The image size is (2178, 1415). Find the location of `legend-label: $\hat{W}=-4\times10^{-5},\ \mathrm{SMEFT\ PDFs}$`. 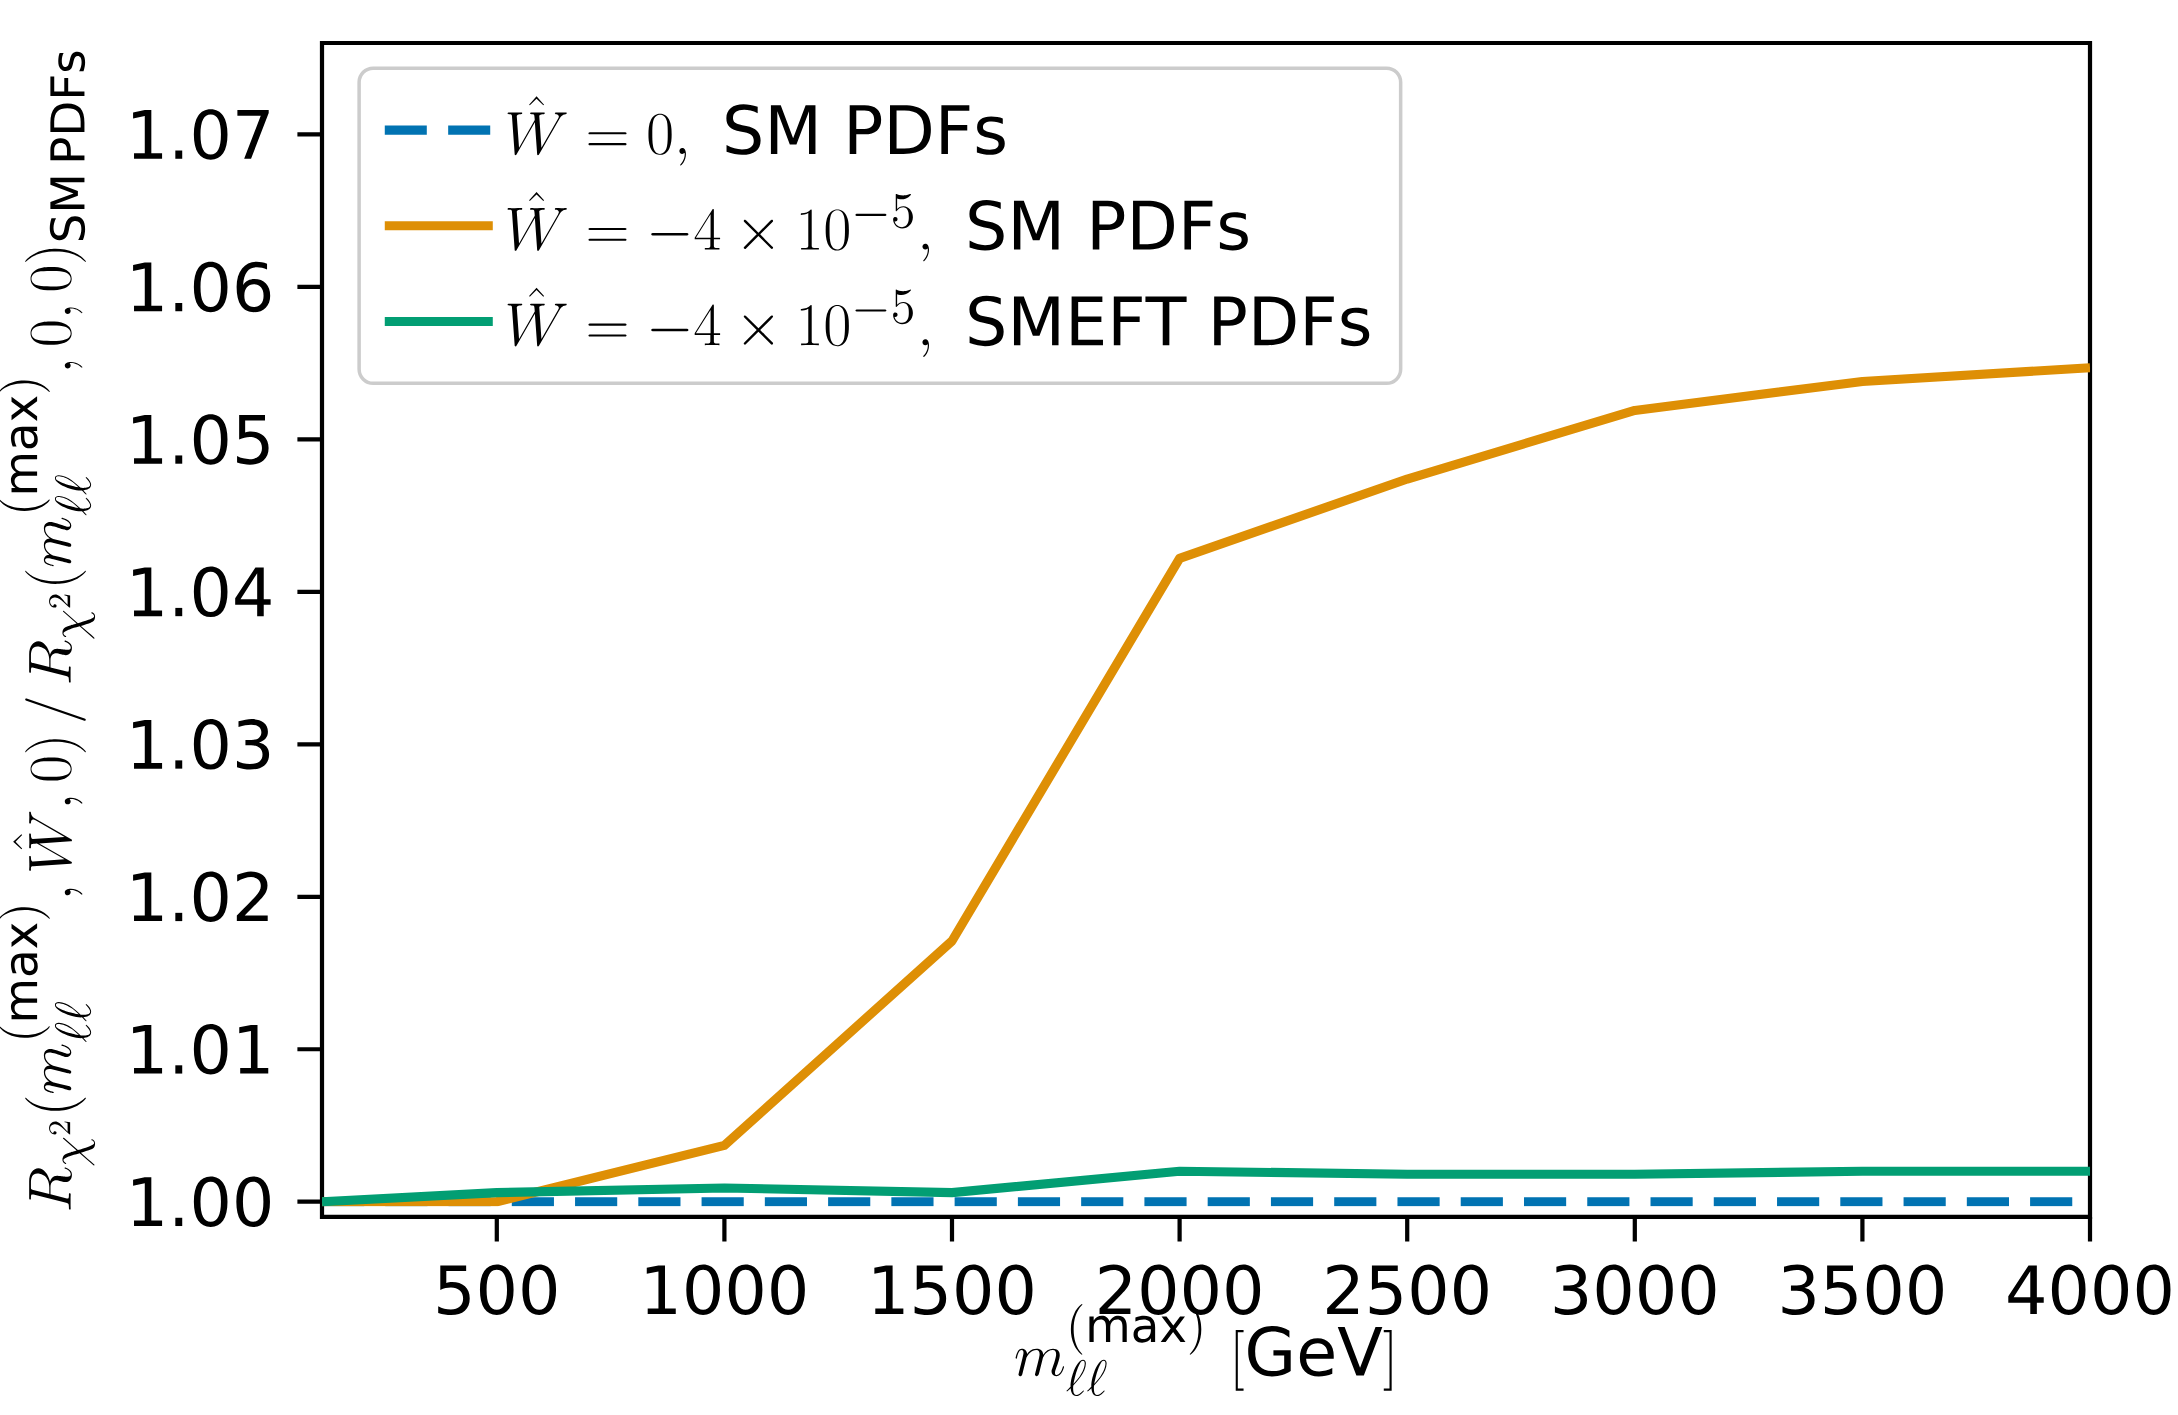

legend-label: $\hat{W}=-4\times10^{-5},\ \mathrm{SMEFT\ PDFs}$ is located at coordinates (938, 322).